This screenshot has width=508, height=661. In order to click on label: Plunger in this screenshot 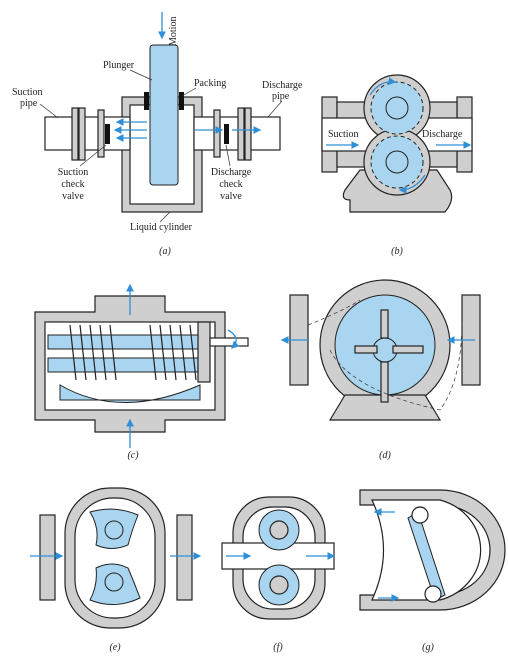, I will do `click(119, 65)`.